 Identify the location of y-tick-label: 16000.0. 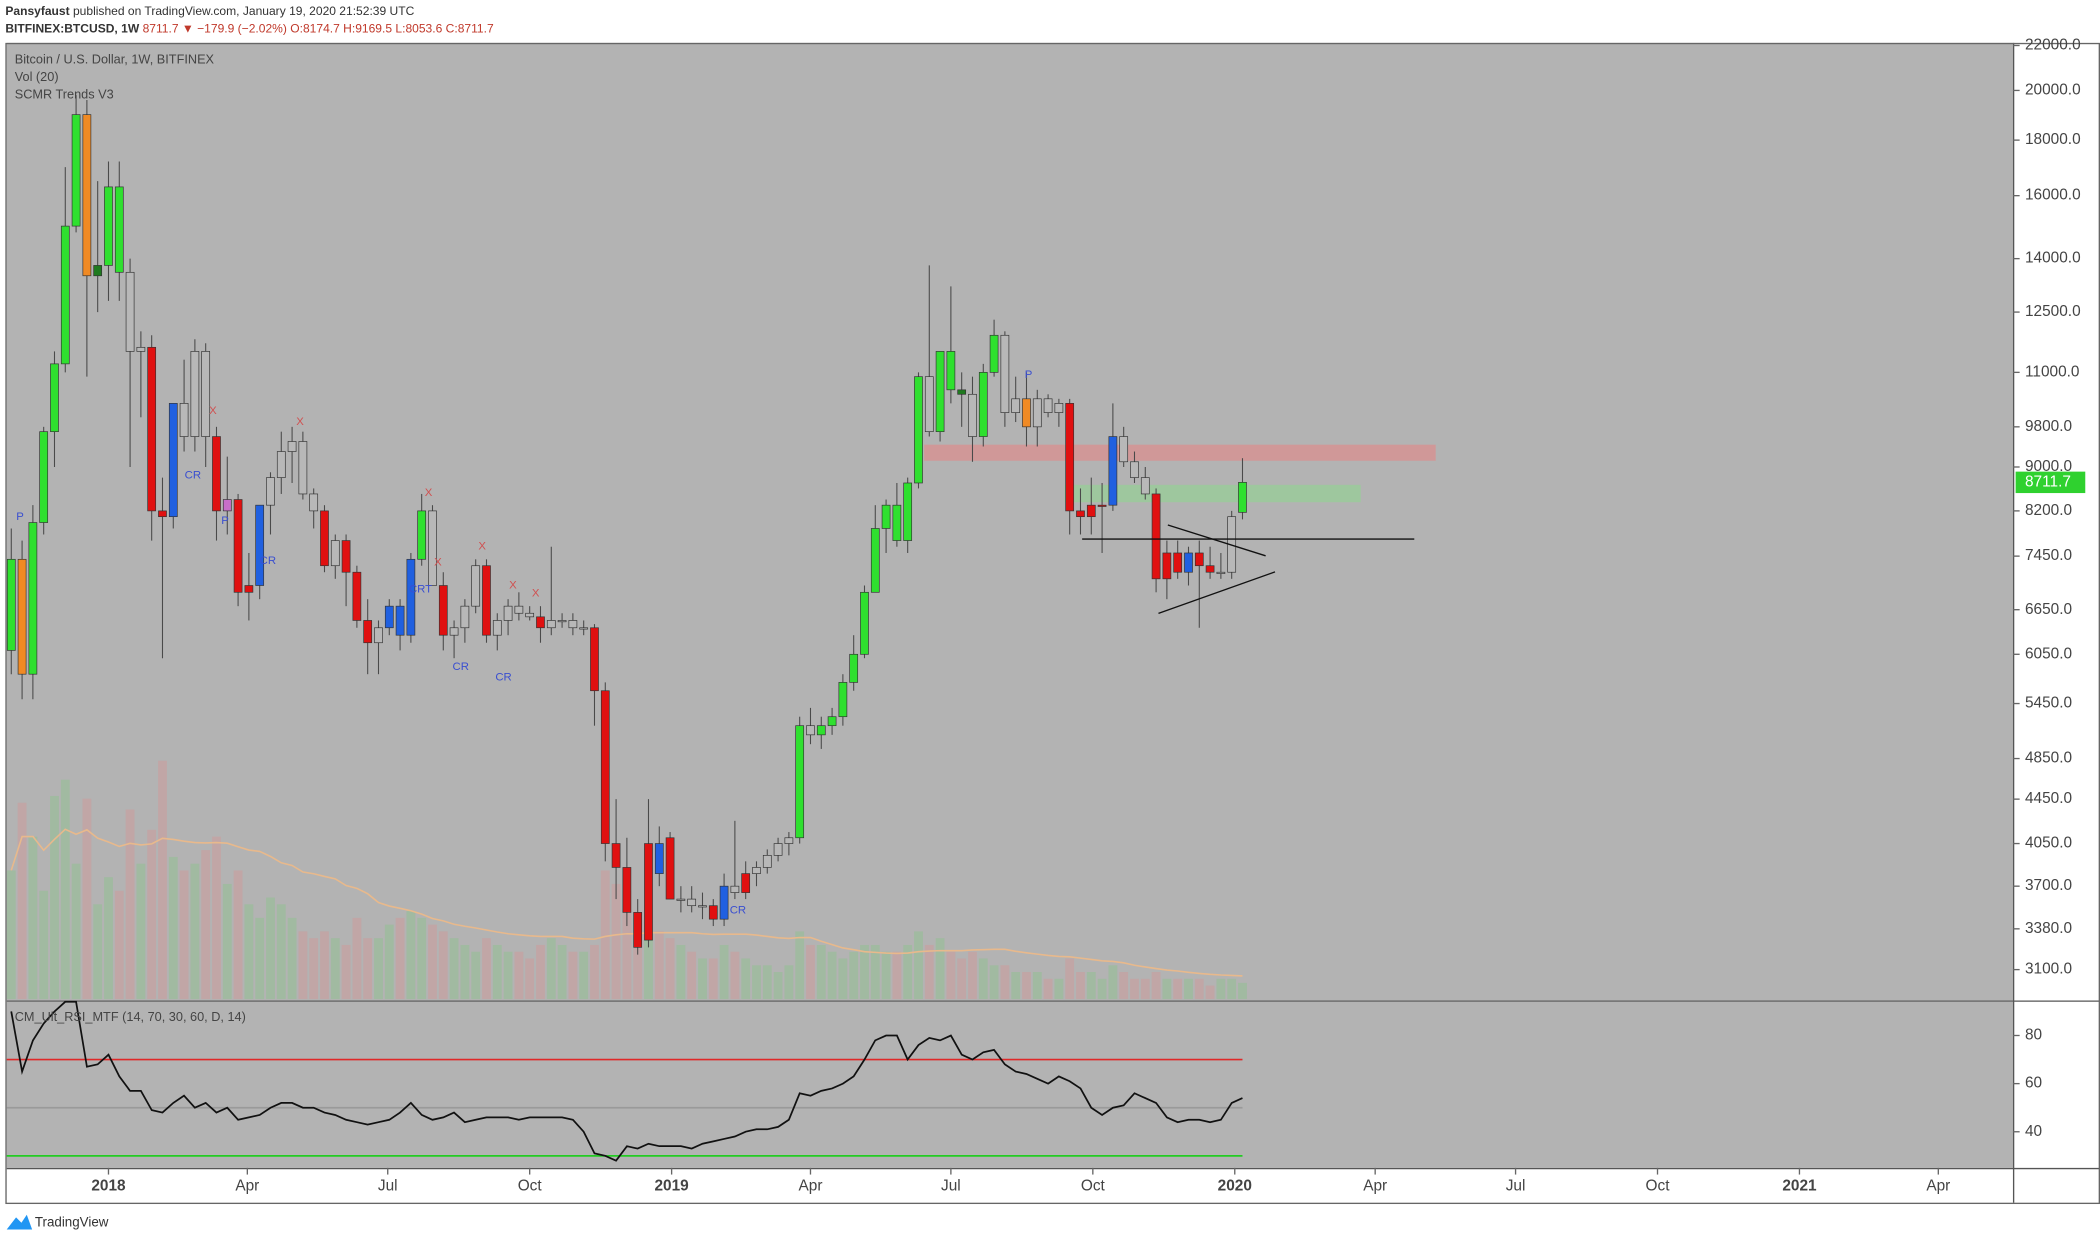
(2053, 195).